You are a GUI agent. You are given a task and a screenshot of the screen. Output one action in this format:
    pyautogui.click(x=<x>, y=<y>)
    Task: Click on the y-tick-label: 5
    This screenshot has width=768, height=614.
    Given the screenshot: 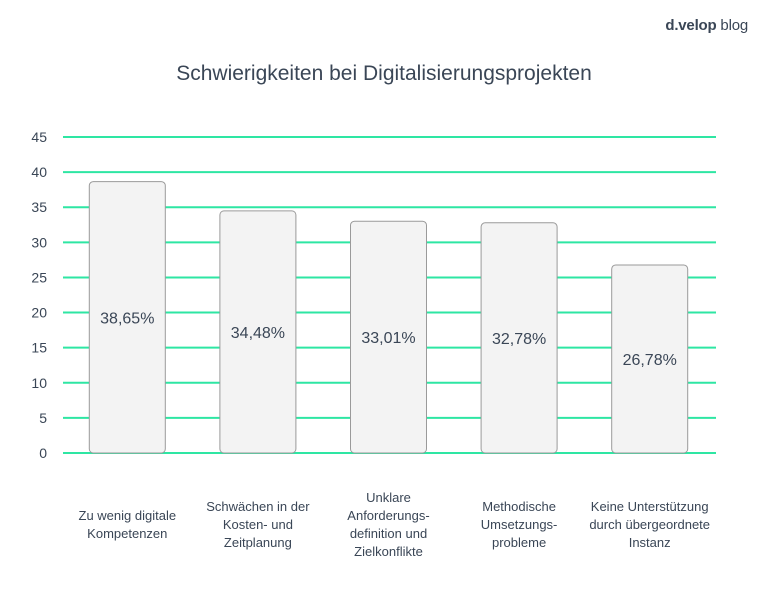 What is the action you would take?
    pyautogui.click(x=43, y=418)
    